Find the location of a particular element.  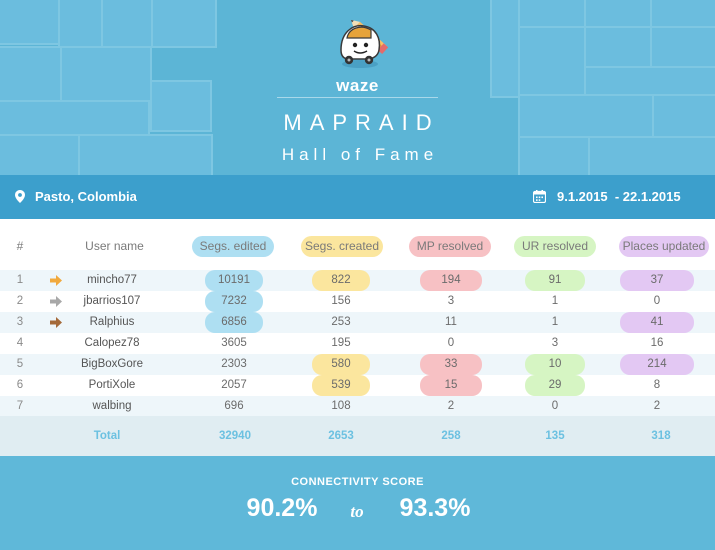

table-row: 7 walbing 696 108 2 0 2 is located at coordinates (357, 406).